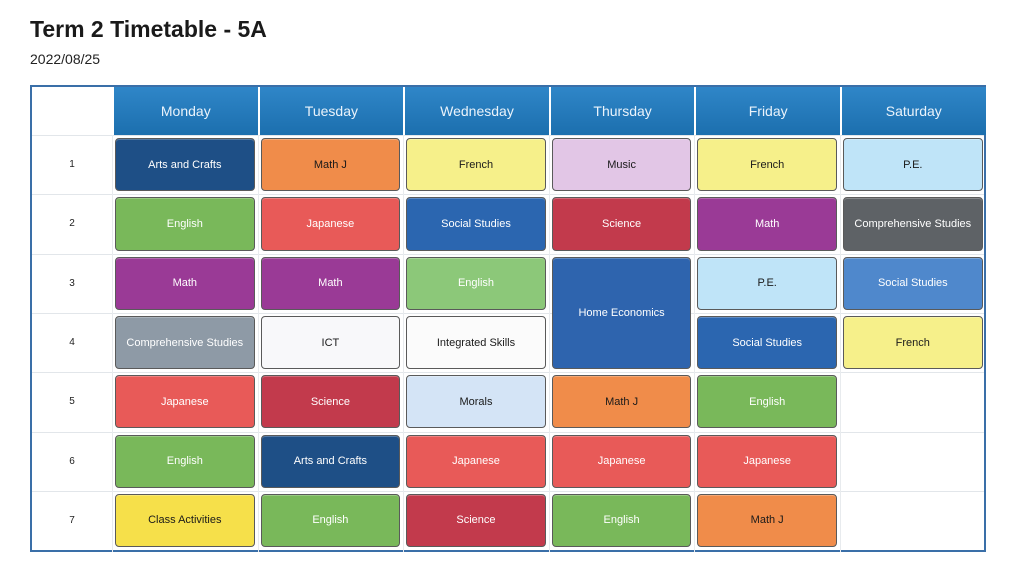  Describe the element at coordinates (330, 342) in the screenshot. I see `class-cell-ict: ICT` at that location.